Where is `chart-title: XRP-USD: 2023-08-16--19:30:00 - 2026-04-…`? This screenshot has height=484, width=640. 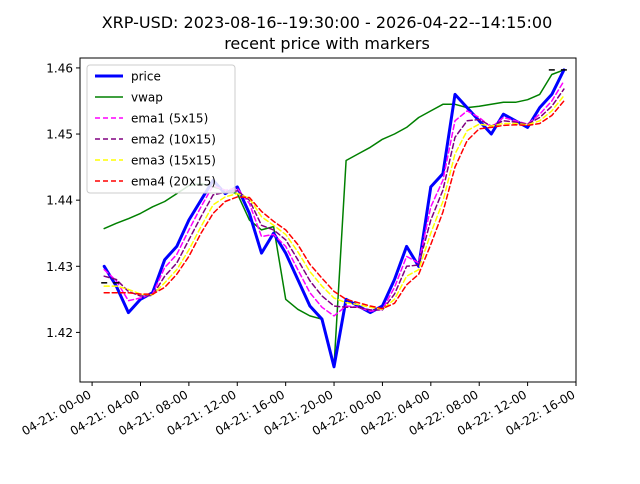 chart-title: XRP-USD: 2023-08-16--19:30:00 - 2026-04-… is located at coordinates (327, 22).